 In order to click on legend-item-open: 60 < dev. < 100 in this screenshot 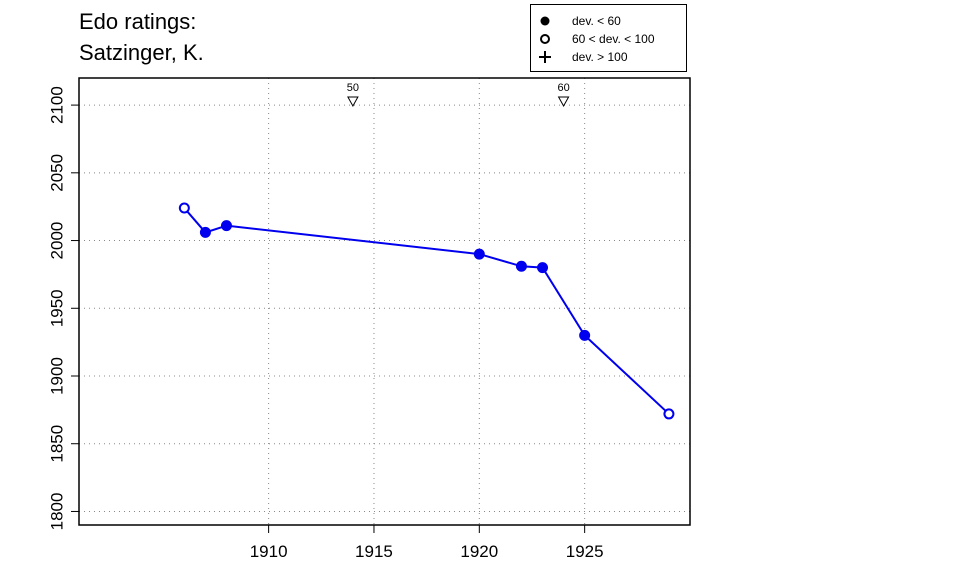, I will do `click(608, 39)`.